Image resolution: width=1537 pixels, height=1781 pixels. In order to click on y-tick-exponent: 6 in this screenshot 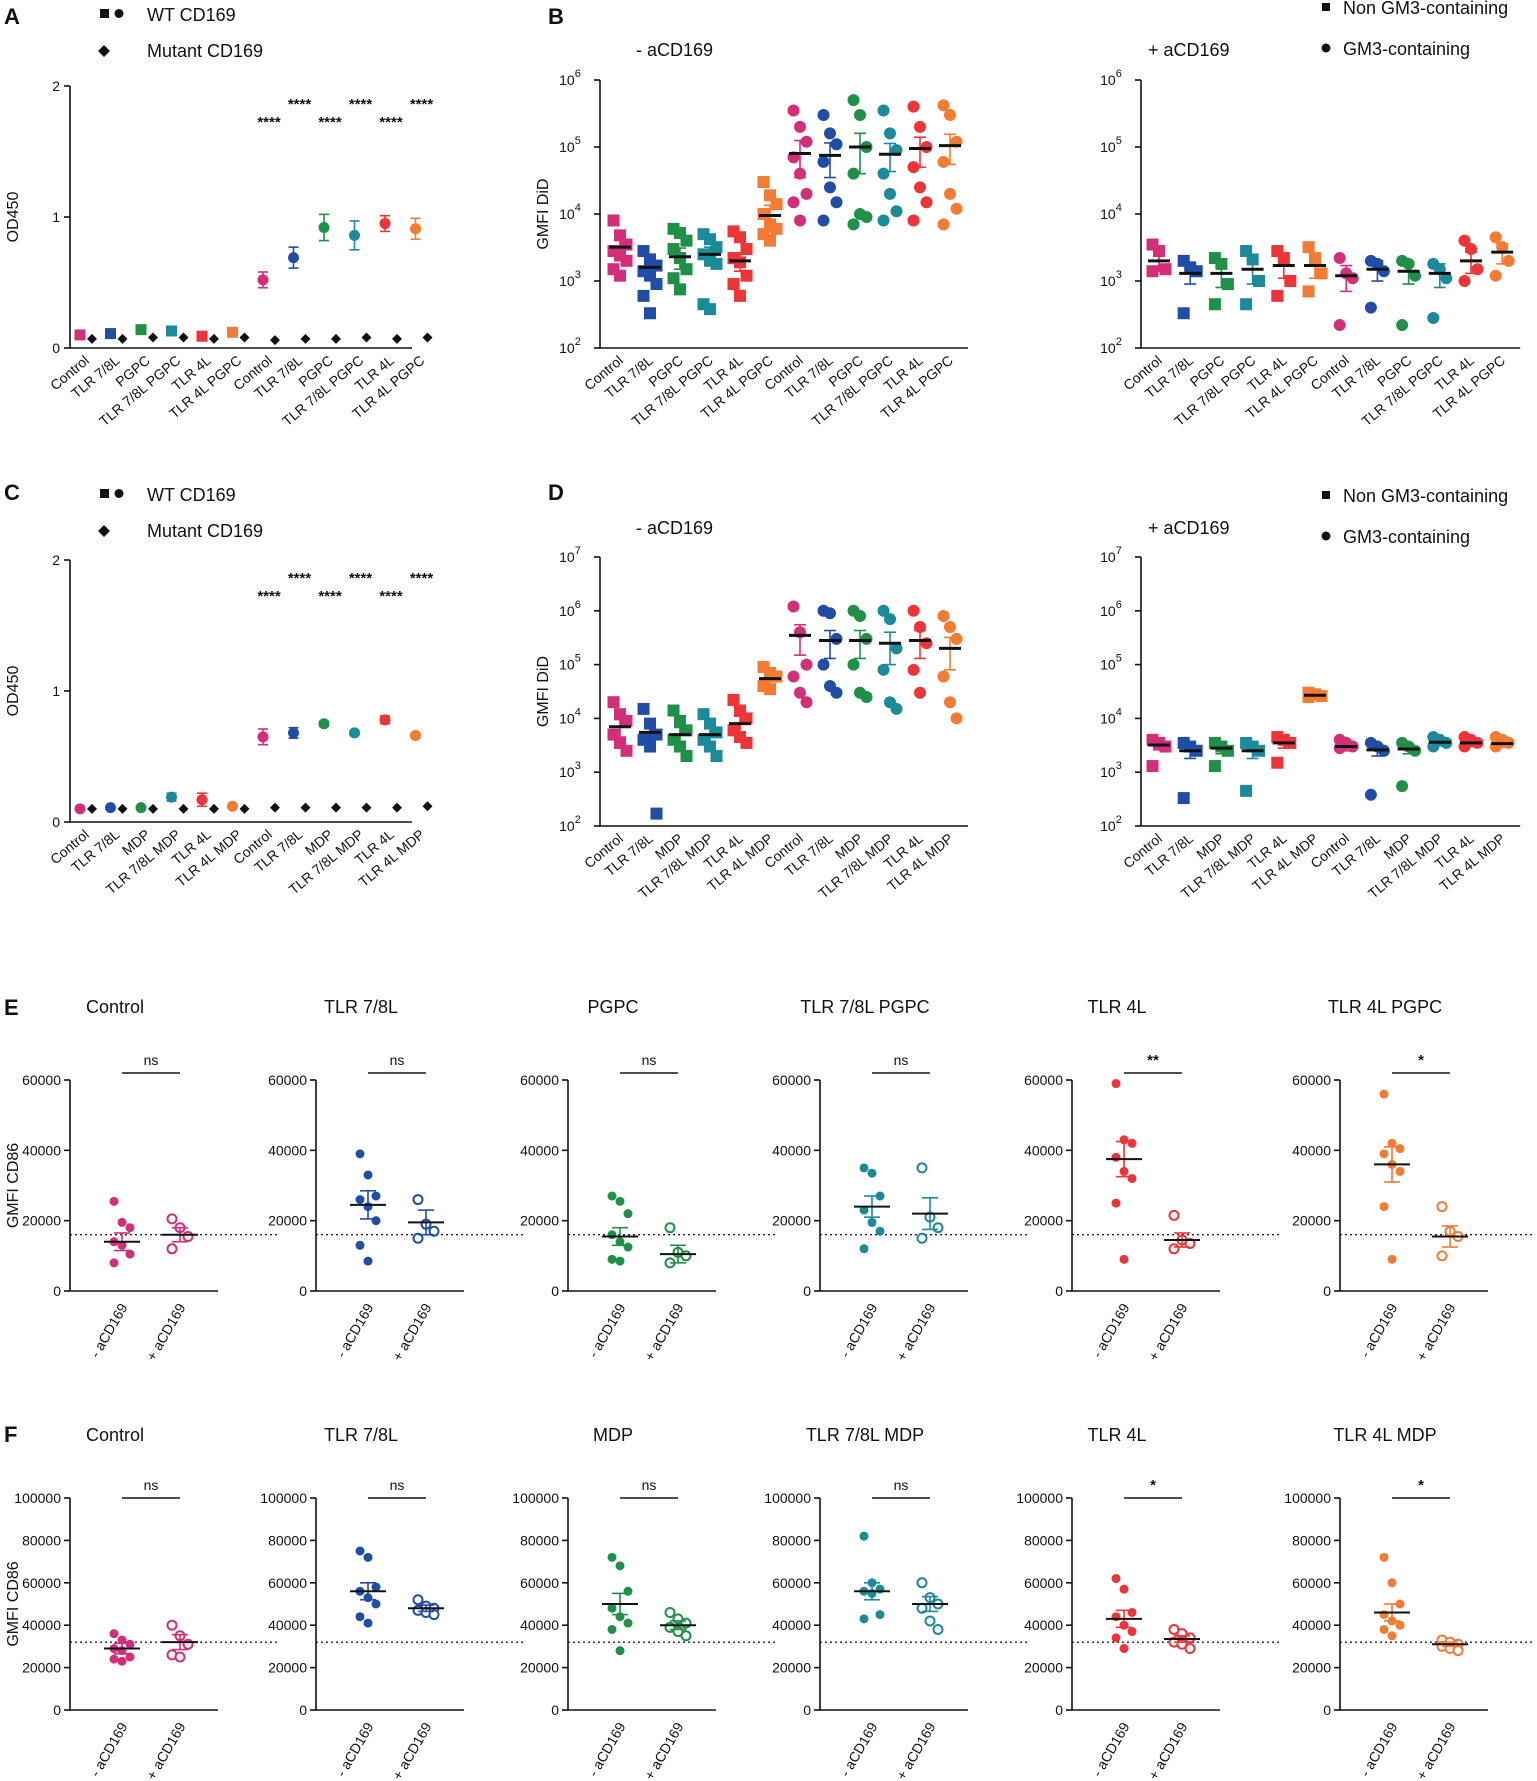, I will do `click(578, 74)`.